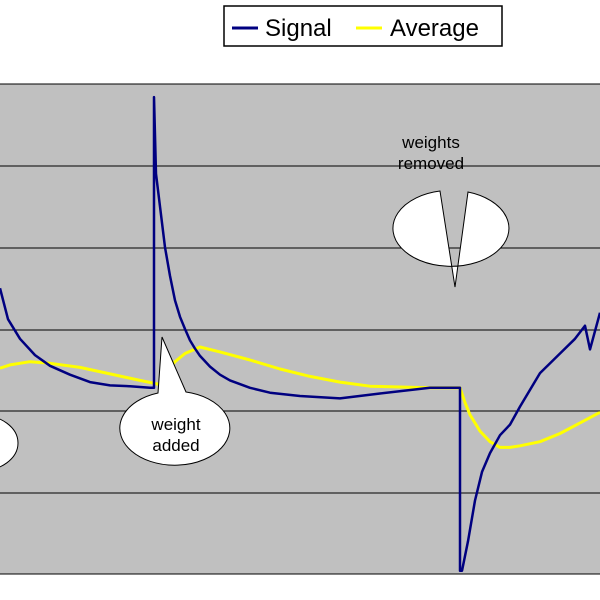  I want to click on callout-weights-removed: weights removed, so click(451, 210).